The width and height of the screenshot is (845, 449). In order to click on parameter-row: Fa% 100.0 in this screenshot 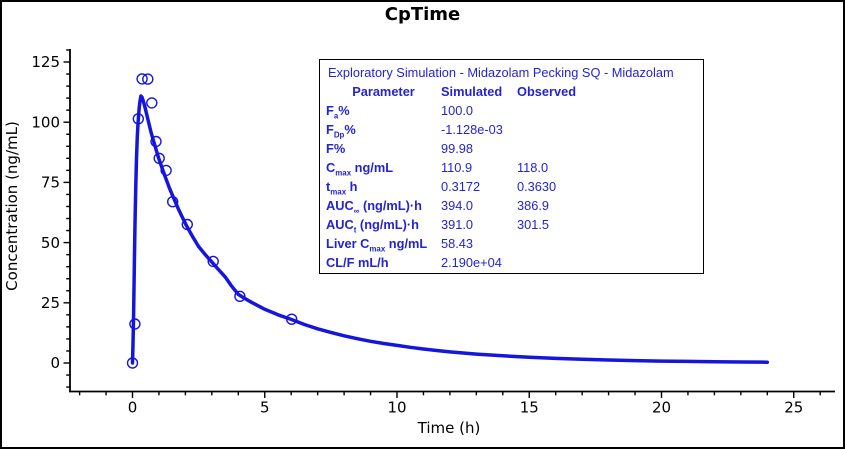, I will do `click(511, 110)`.